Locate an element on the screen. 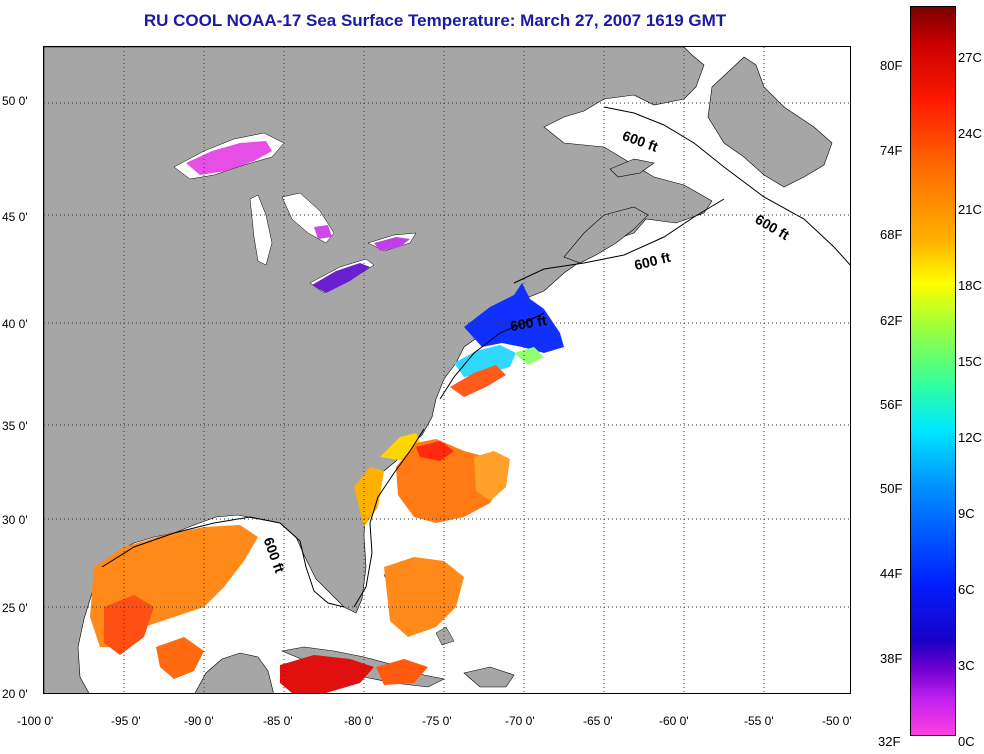 The width and height of the screenshot is (984, 754). lat-label: 40 0' is located at coordinates (15, 324).